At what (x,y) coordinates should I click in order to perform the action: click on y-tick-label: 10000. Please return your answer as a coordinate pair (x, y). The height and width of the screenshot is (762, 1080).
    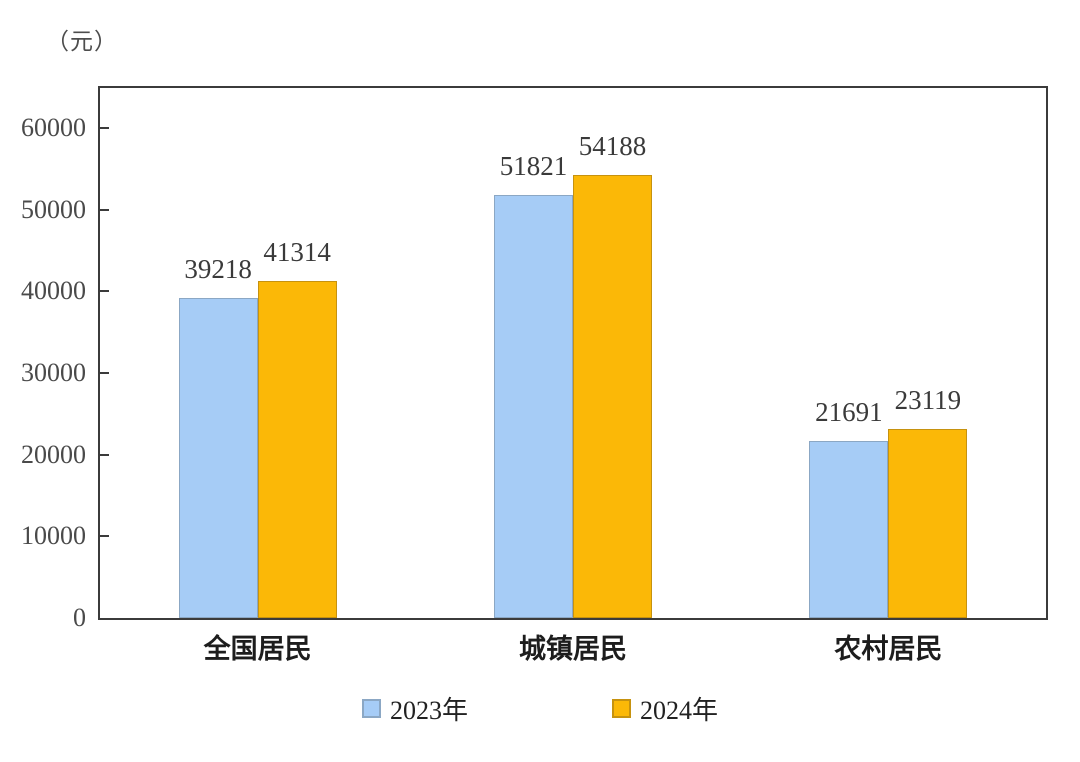
    Looking at the image, I should click on (53, 536).